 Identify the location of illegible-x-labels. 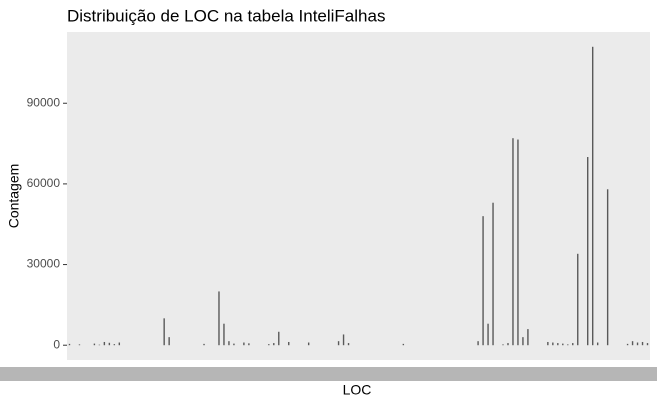
(328, 374).